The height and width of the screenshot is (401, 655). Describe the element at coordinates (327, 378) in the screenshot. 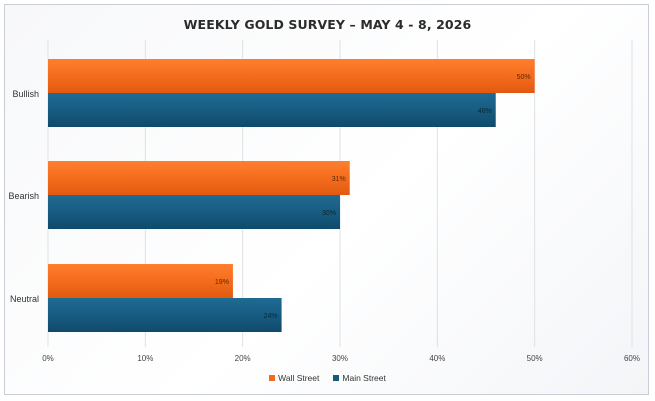

I see `chart-legend: Wall Street Main Street` at that location.